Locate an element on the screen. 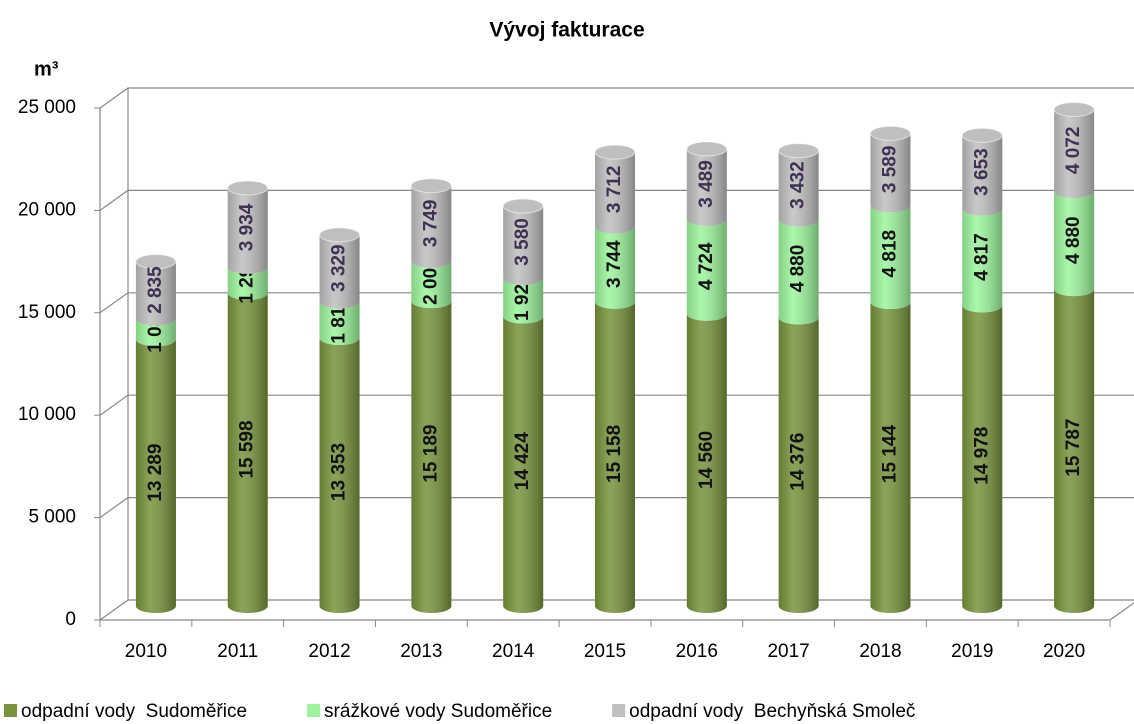  value-label: 3 712 is located at coordinates (614, 190).